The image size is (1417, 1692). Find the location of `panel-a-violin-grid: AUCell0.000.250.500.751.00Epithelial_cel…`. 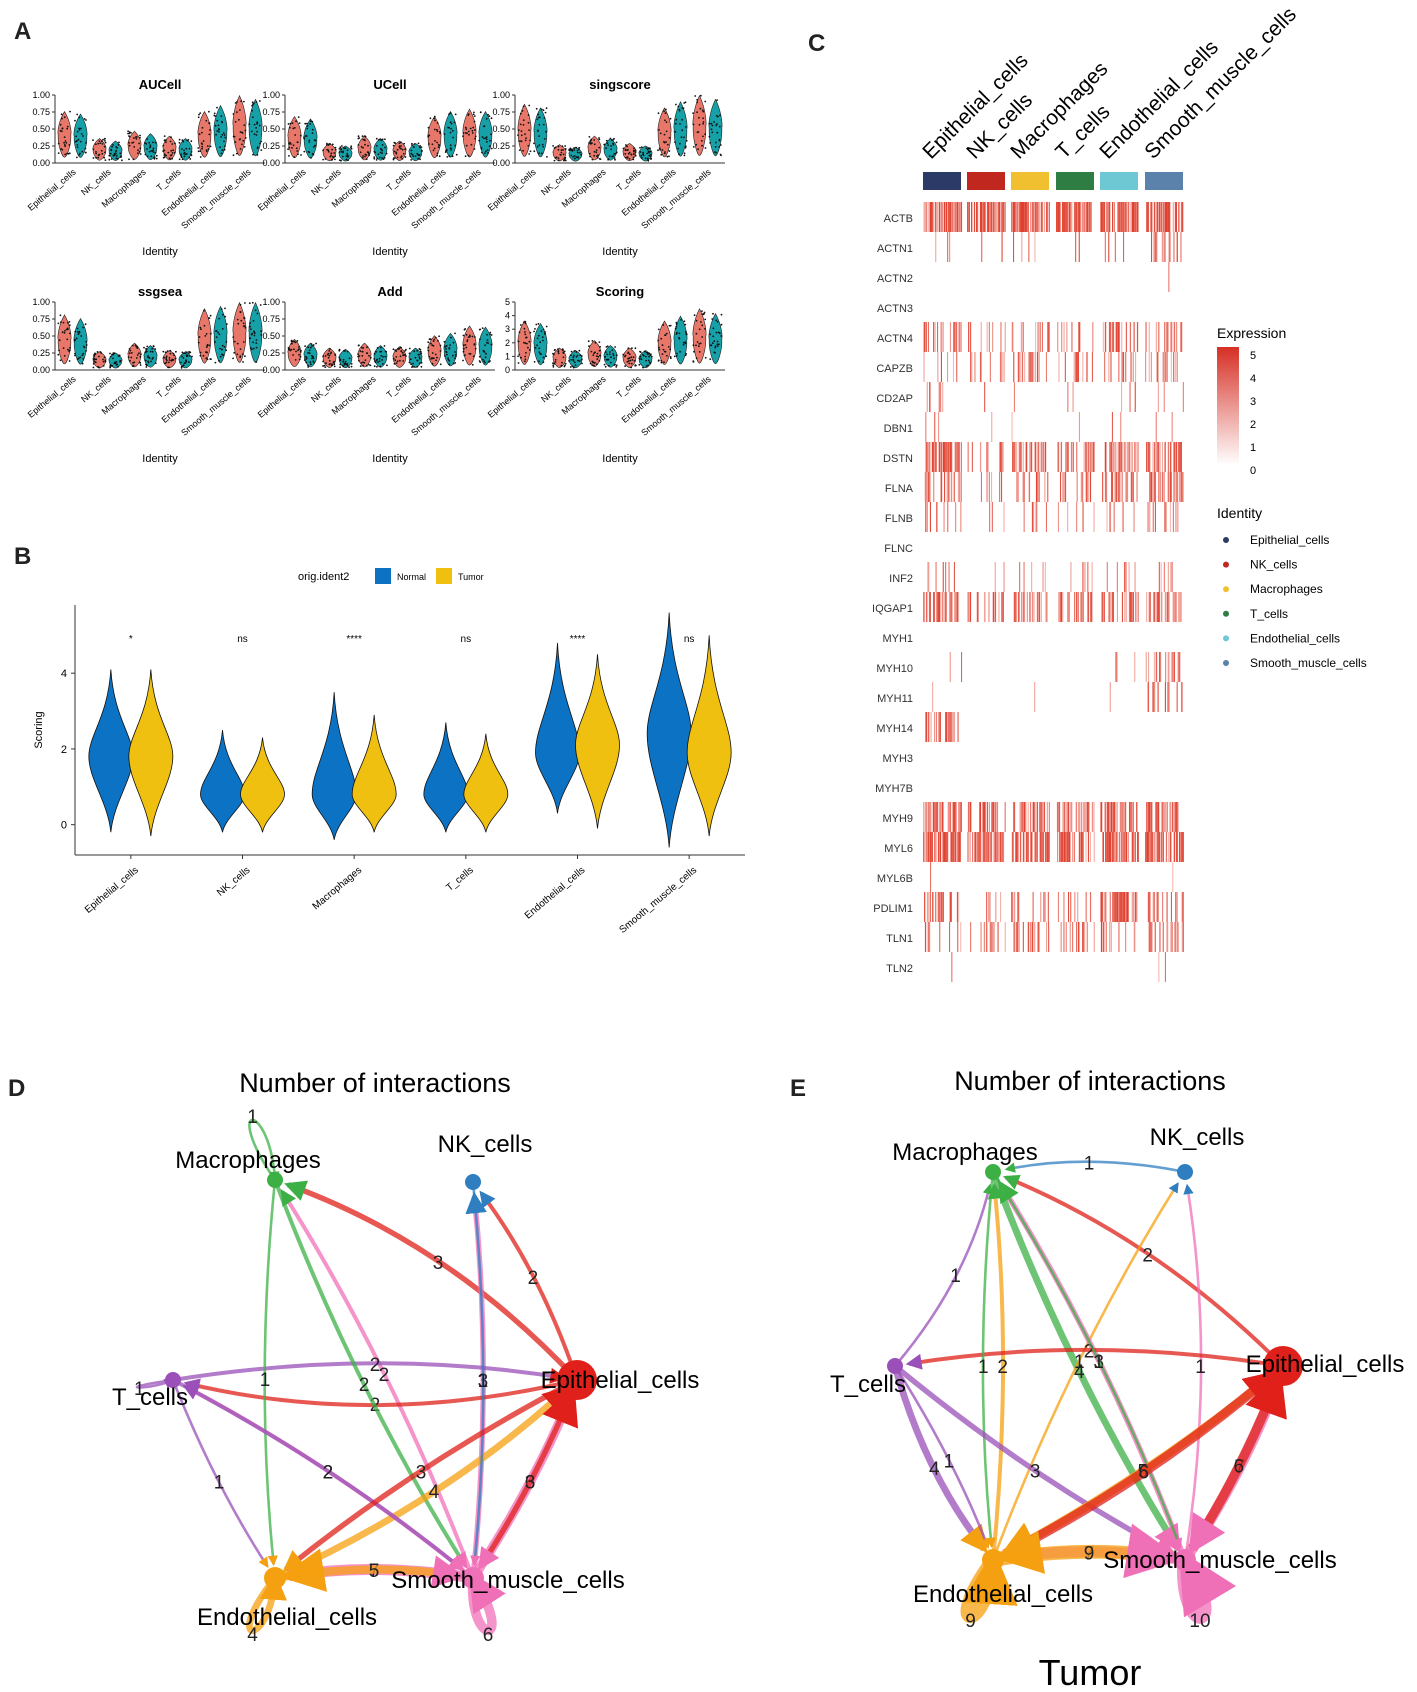

panel-a-violin-grid: AUCell0.000.250.500.751.00Epithelial_cel… is located at coordinates (375, 271).